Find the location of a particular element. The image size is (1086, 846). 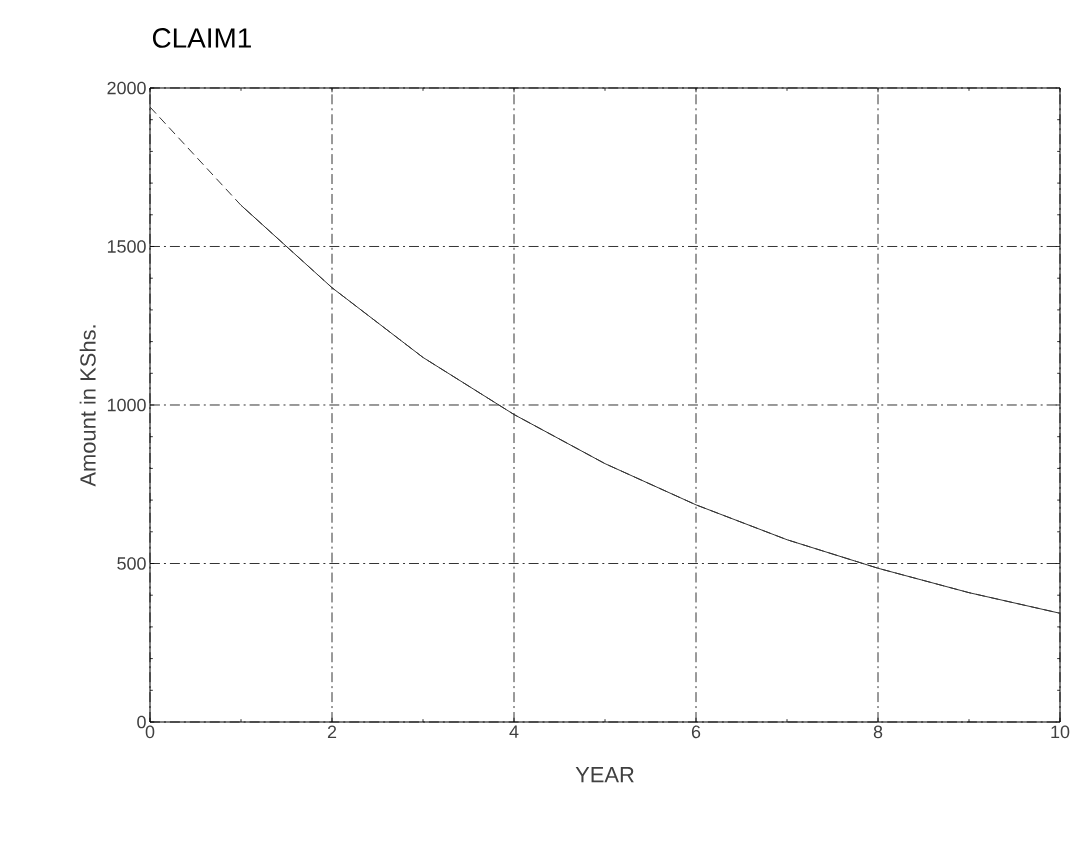

x-tick-label: 0 is located at coordinates (150, 732).